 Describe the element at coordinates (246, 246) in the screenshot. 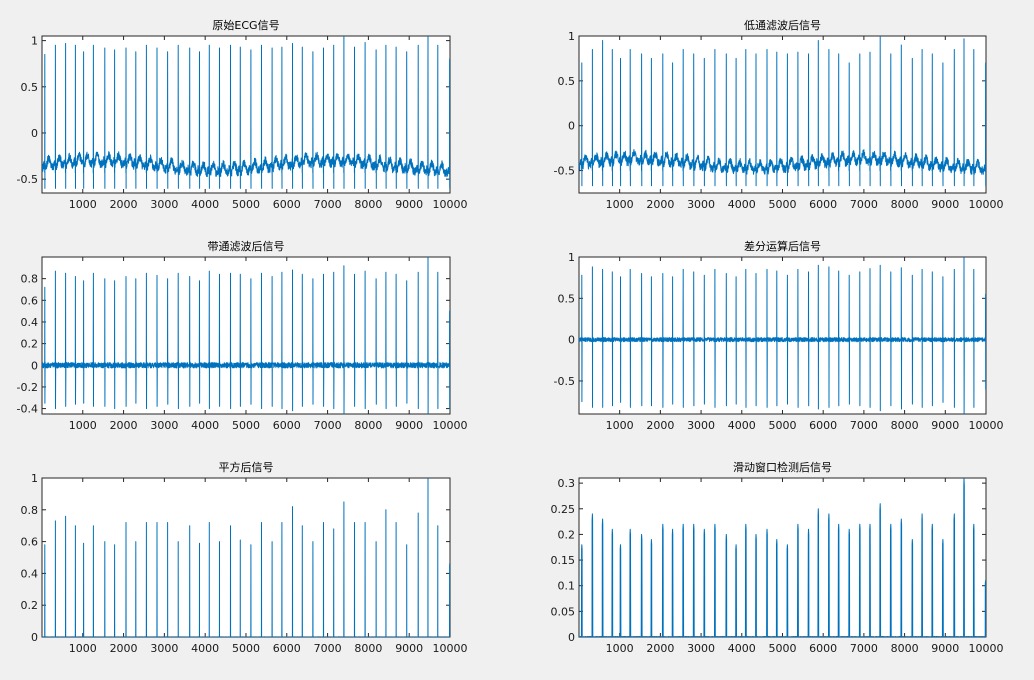

I see `subplot-title: 带通滤波后信号` at that location.